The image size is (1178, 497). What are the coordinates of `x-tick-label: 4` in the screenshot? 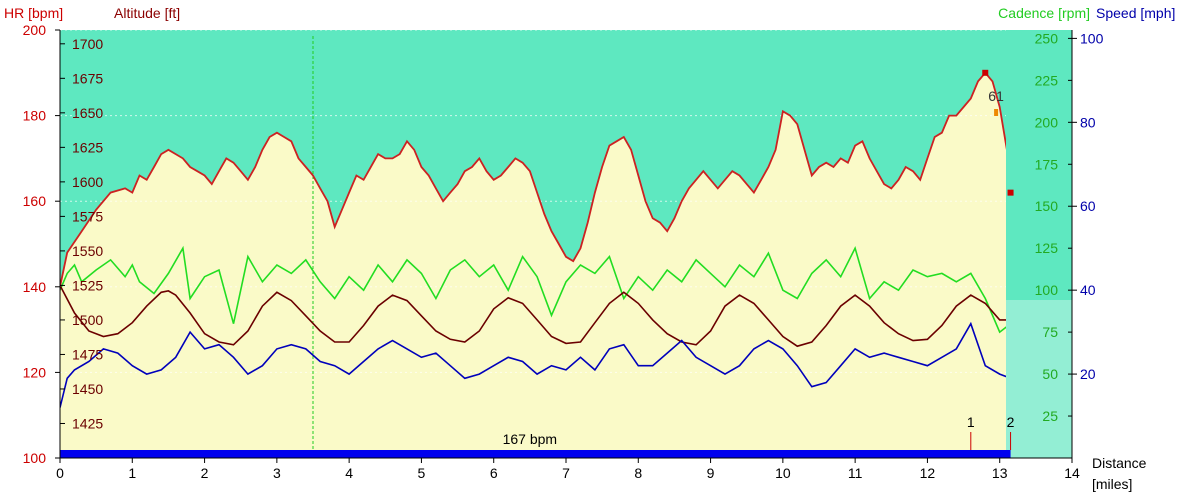 It's located at (349, 473).